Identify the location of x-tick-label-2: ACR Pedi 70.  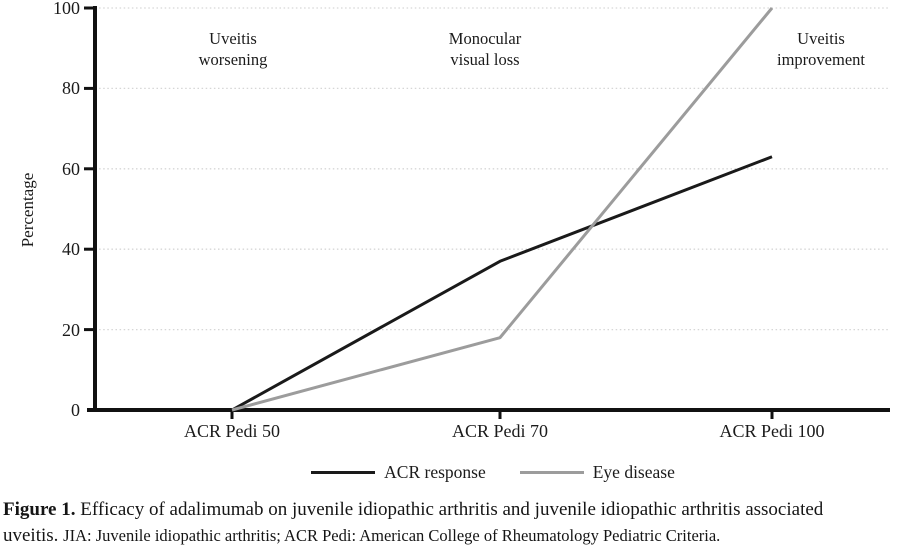
(499, 431).